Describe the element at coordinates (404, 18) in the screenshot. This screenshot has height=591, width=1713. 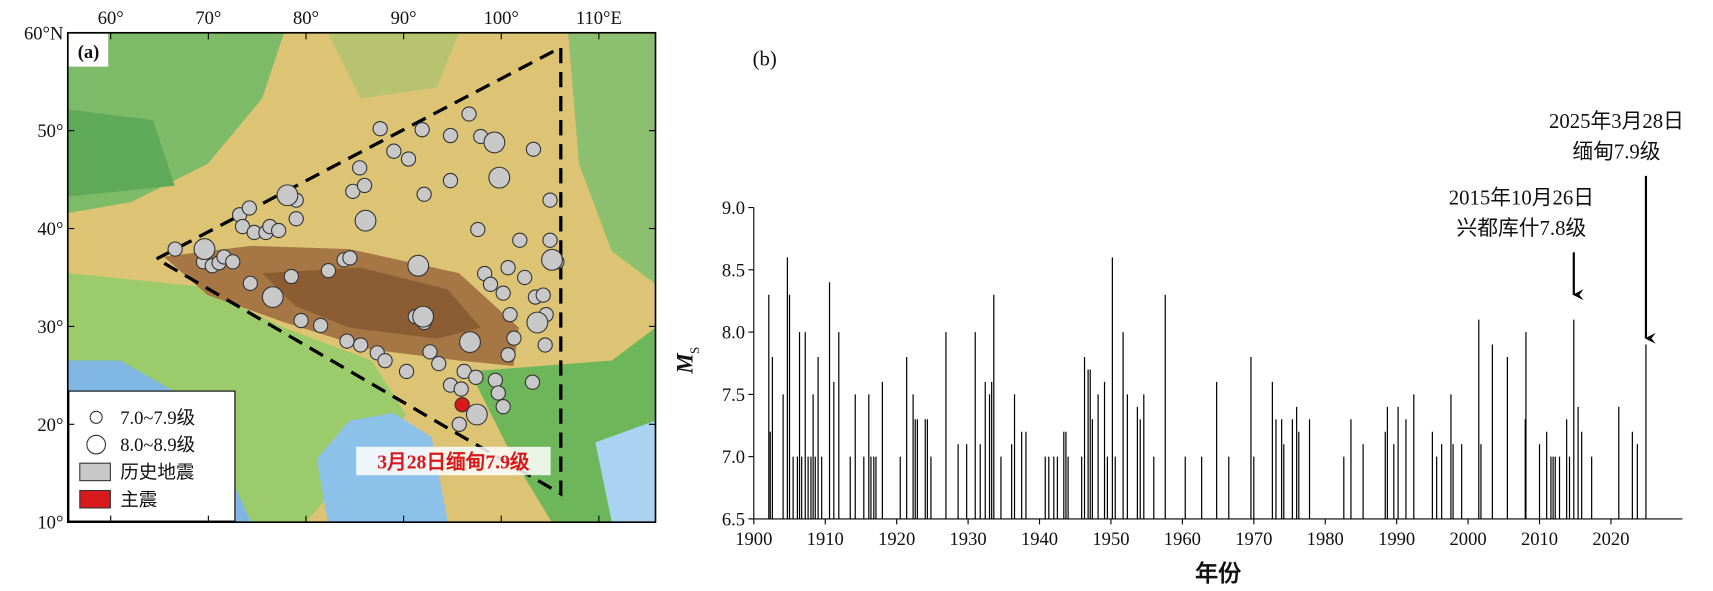
I see `x-tick-label: 90°` at that location.